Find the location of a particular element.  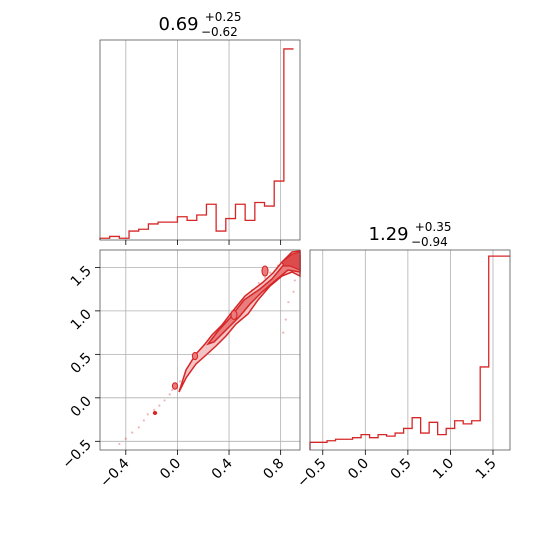

right-histogram-title-plus: +0.35 is located at coordinates (433, 227).